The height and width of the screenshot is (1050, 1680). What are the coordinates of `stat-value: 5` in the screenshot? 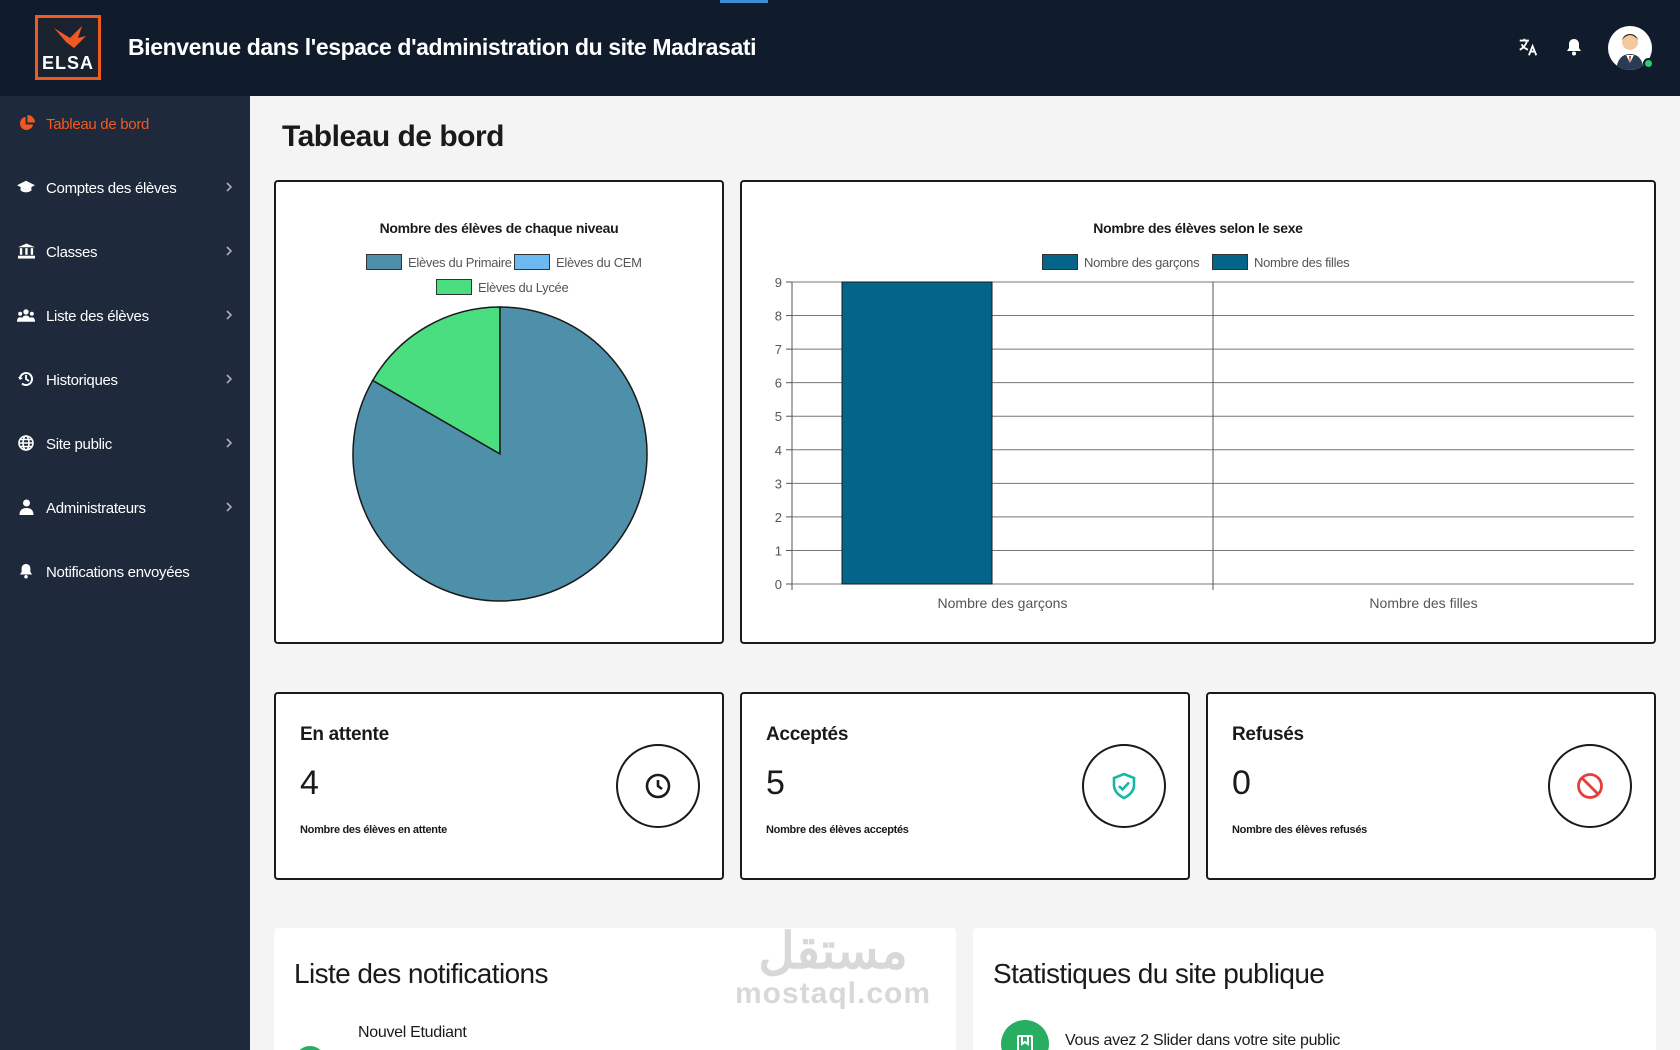 It's located at (775, 783).